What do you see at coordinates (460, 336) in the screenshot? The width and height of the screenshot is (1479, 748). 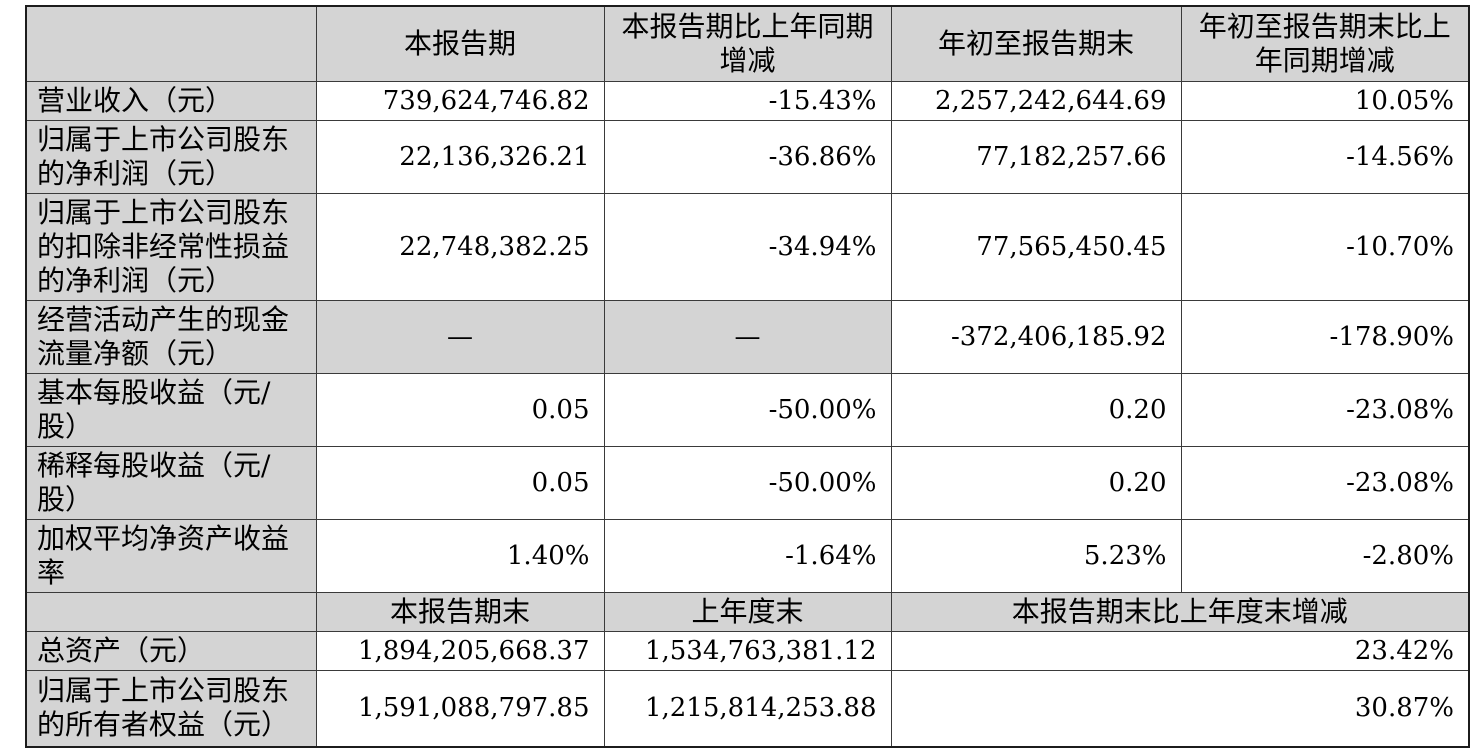 I see `cell-current-dash: —` at bounding box center [460, 336].